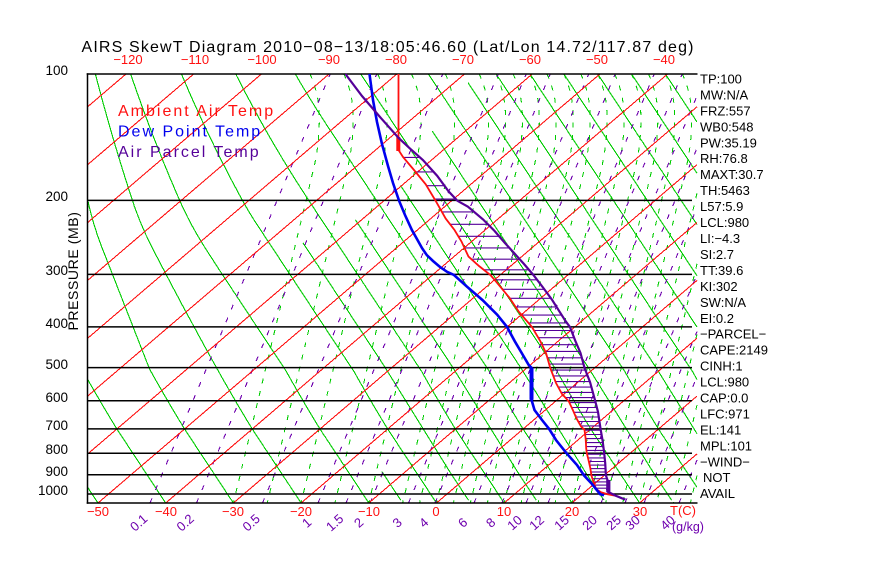  Describe the element at coordinates (717, 254) in the screenshot. I see `svg-text: SI:2.7` at that location.